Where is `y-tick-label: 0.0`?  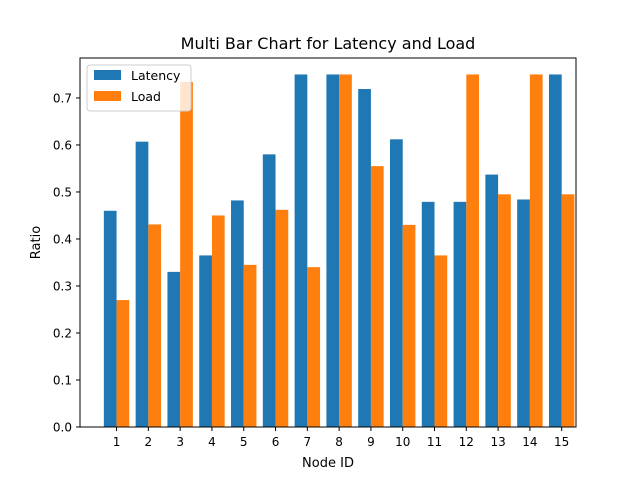
y-tick-label: 0.0 is located at coordinates (62, 428).